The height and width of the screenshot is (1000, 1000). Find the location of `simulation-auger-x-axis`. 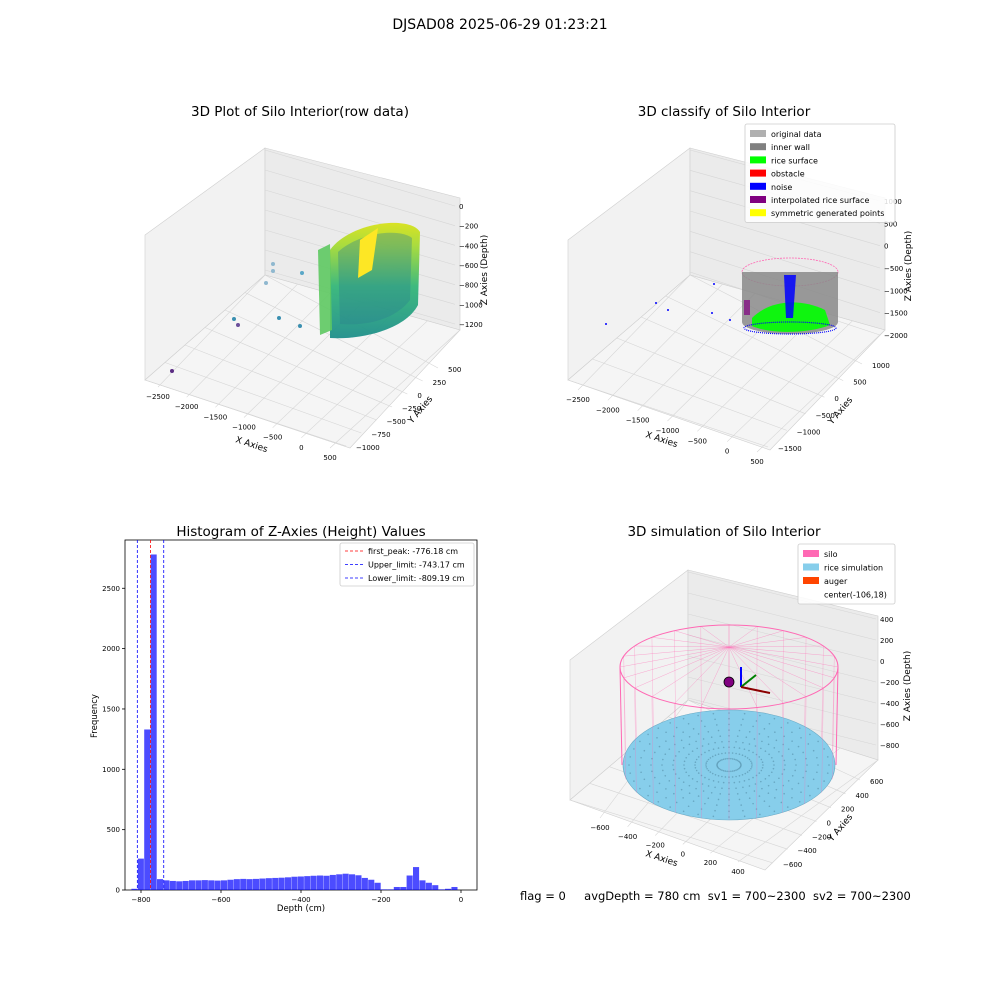

simulation-auger-x-axis is located at coordinates (755, 690).